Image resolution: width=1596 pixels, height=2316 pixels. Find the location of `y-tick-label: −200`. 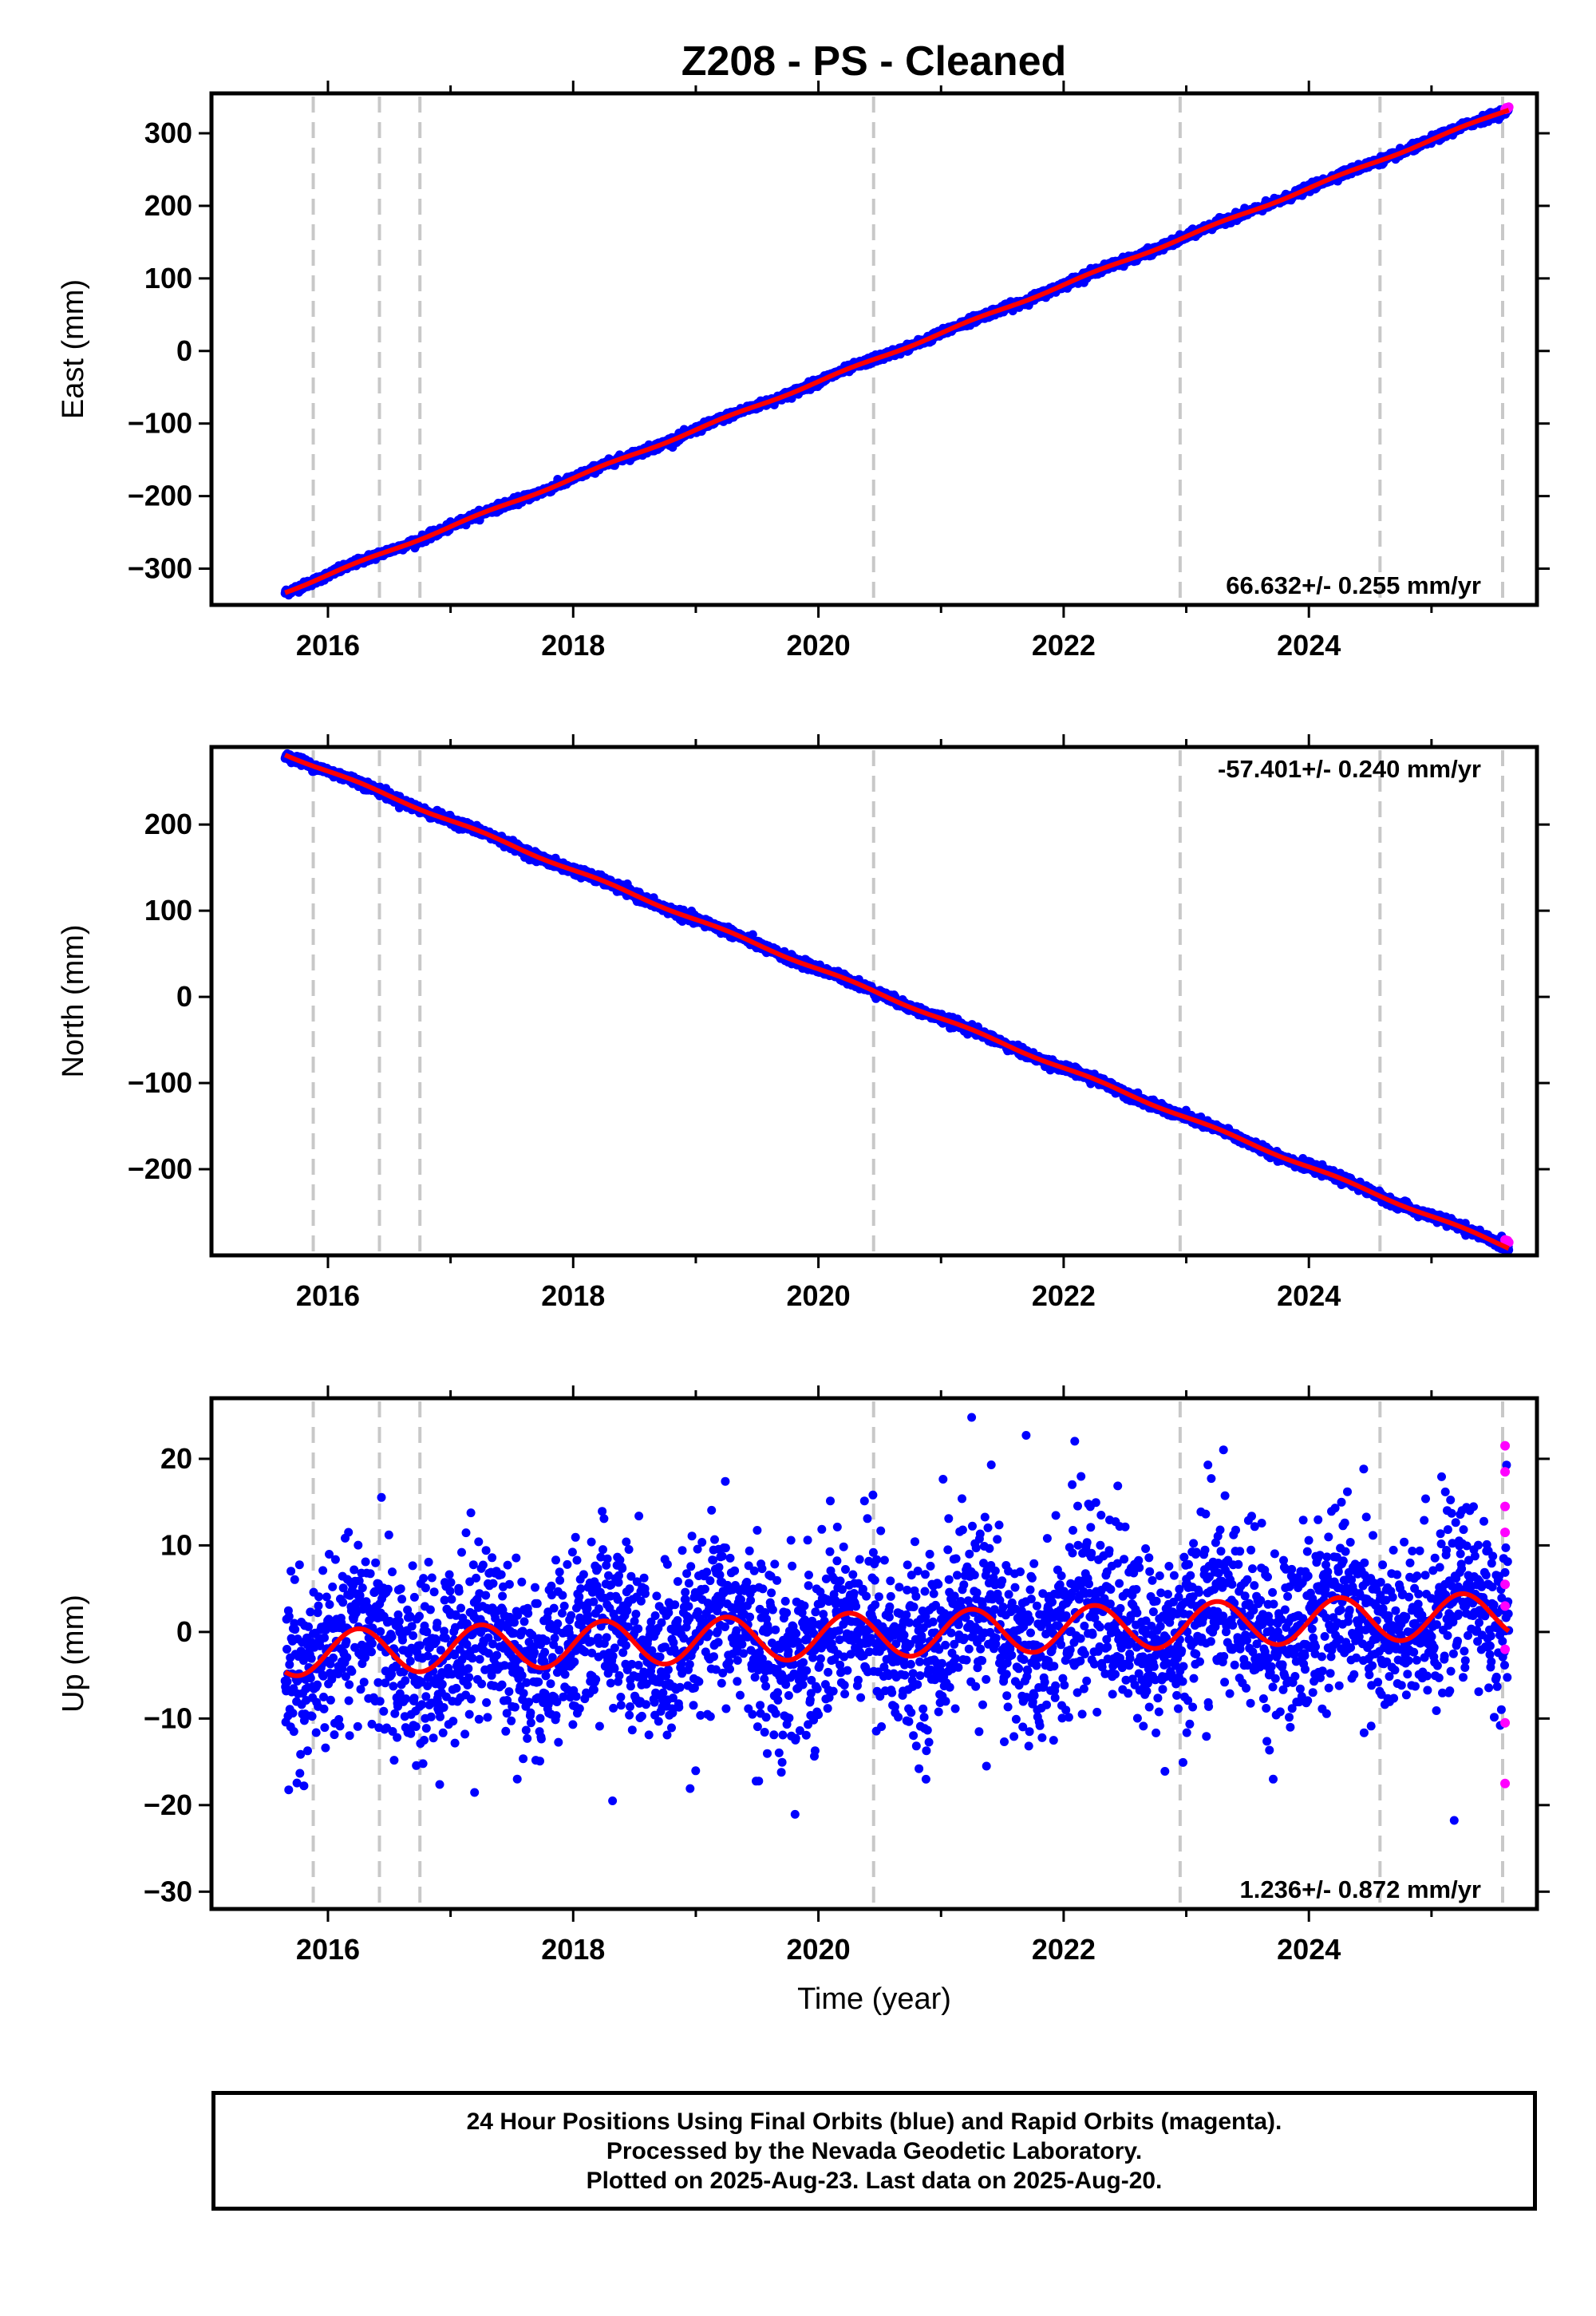

y-tick-label: −200 is located at coordinates (160, 496).